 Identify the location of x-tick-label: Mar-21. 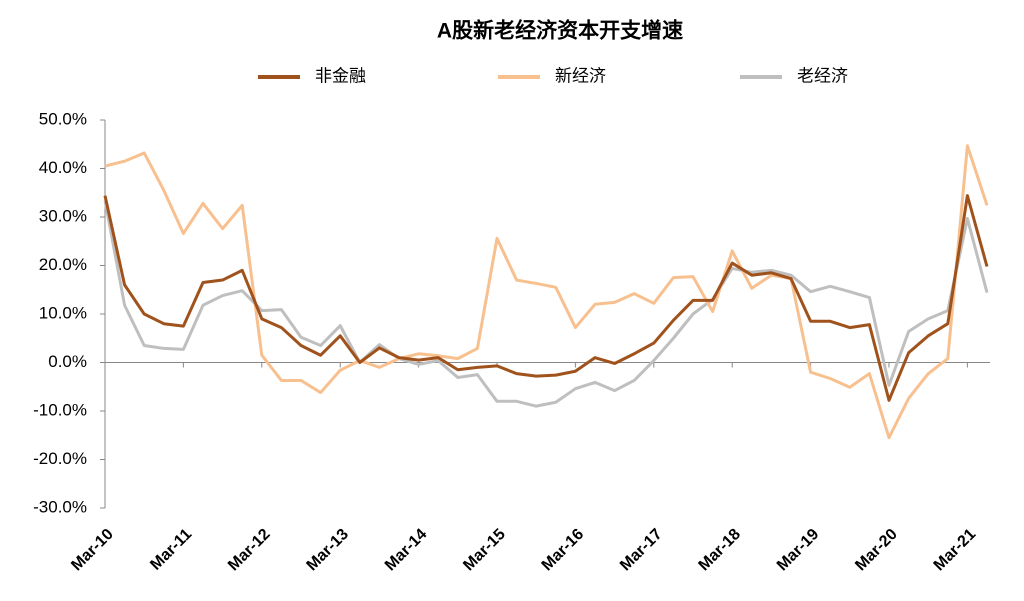
(955, 550).